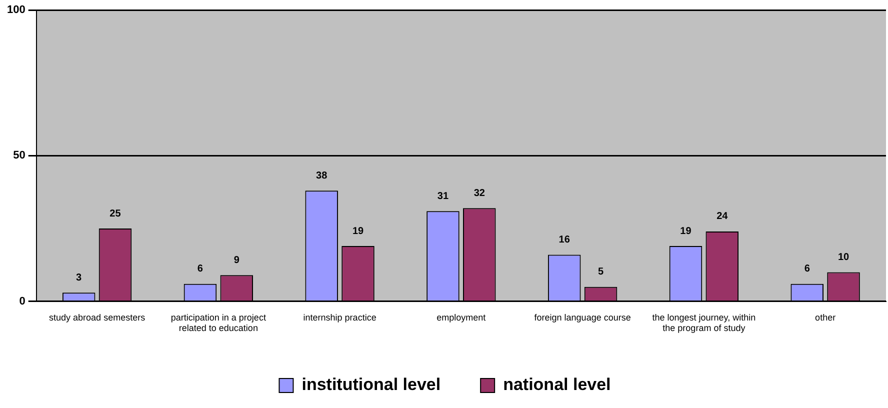 This screenshot has width=888, height=408. Describe the element at coordinates (19, 156) in the screenshot. I see `y-tick-label: 50` at that location.